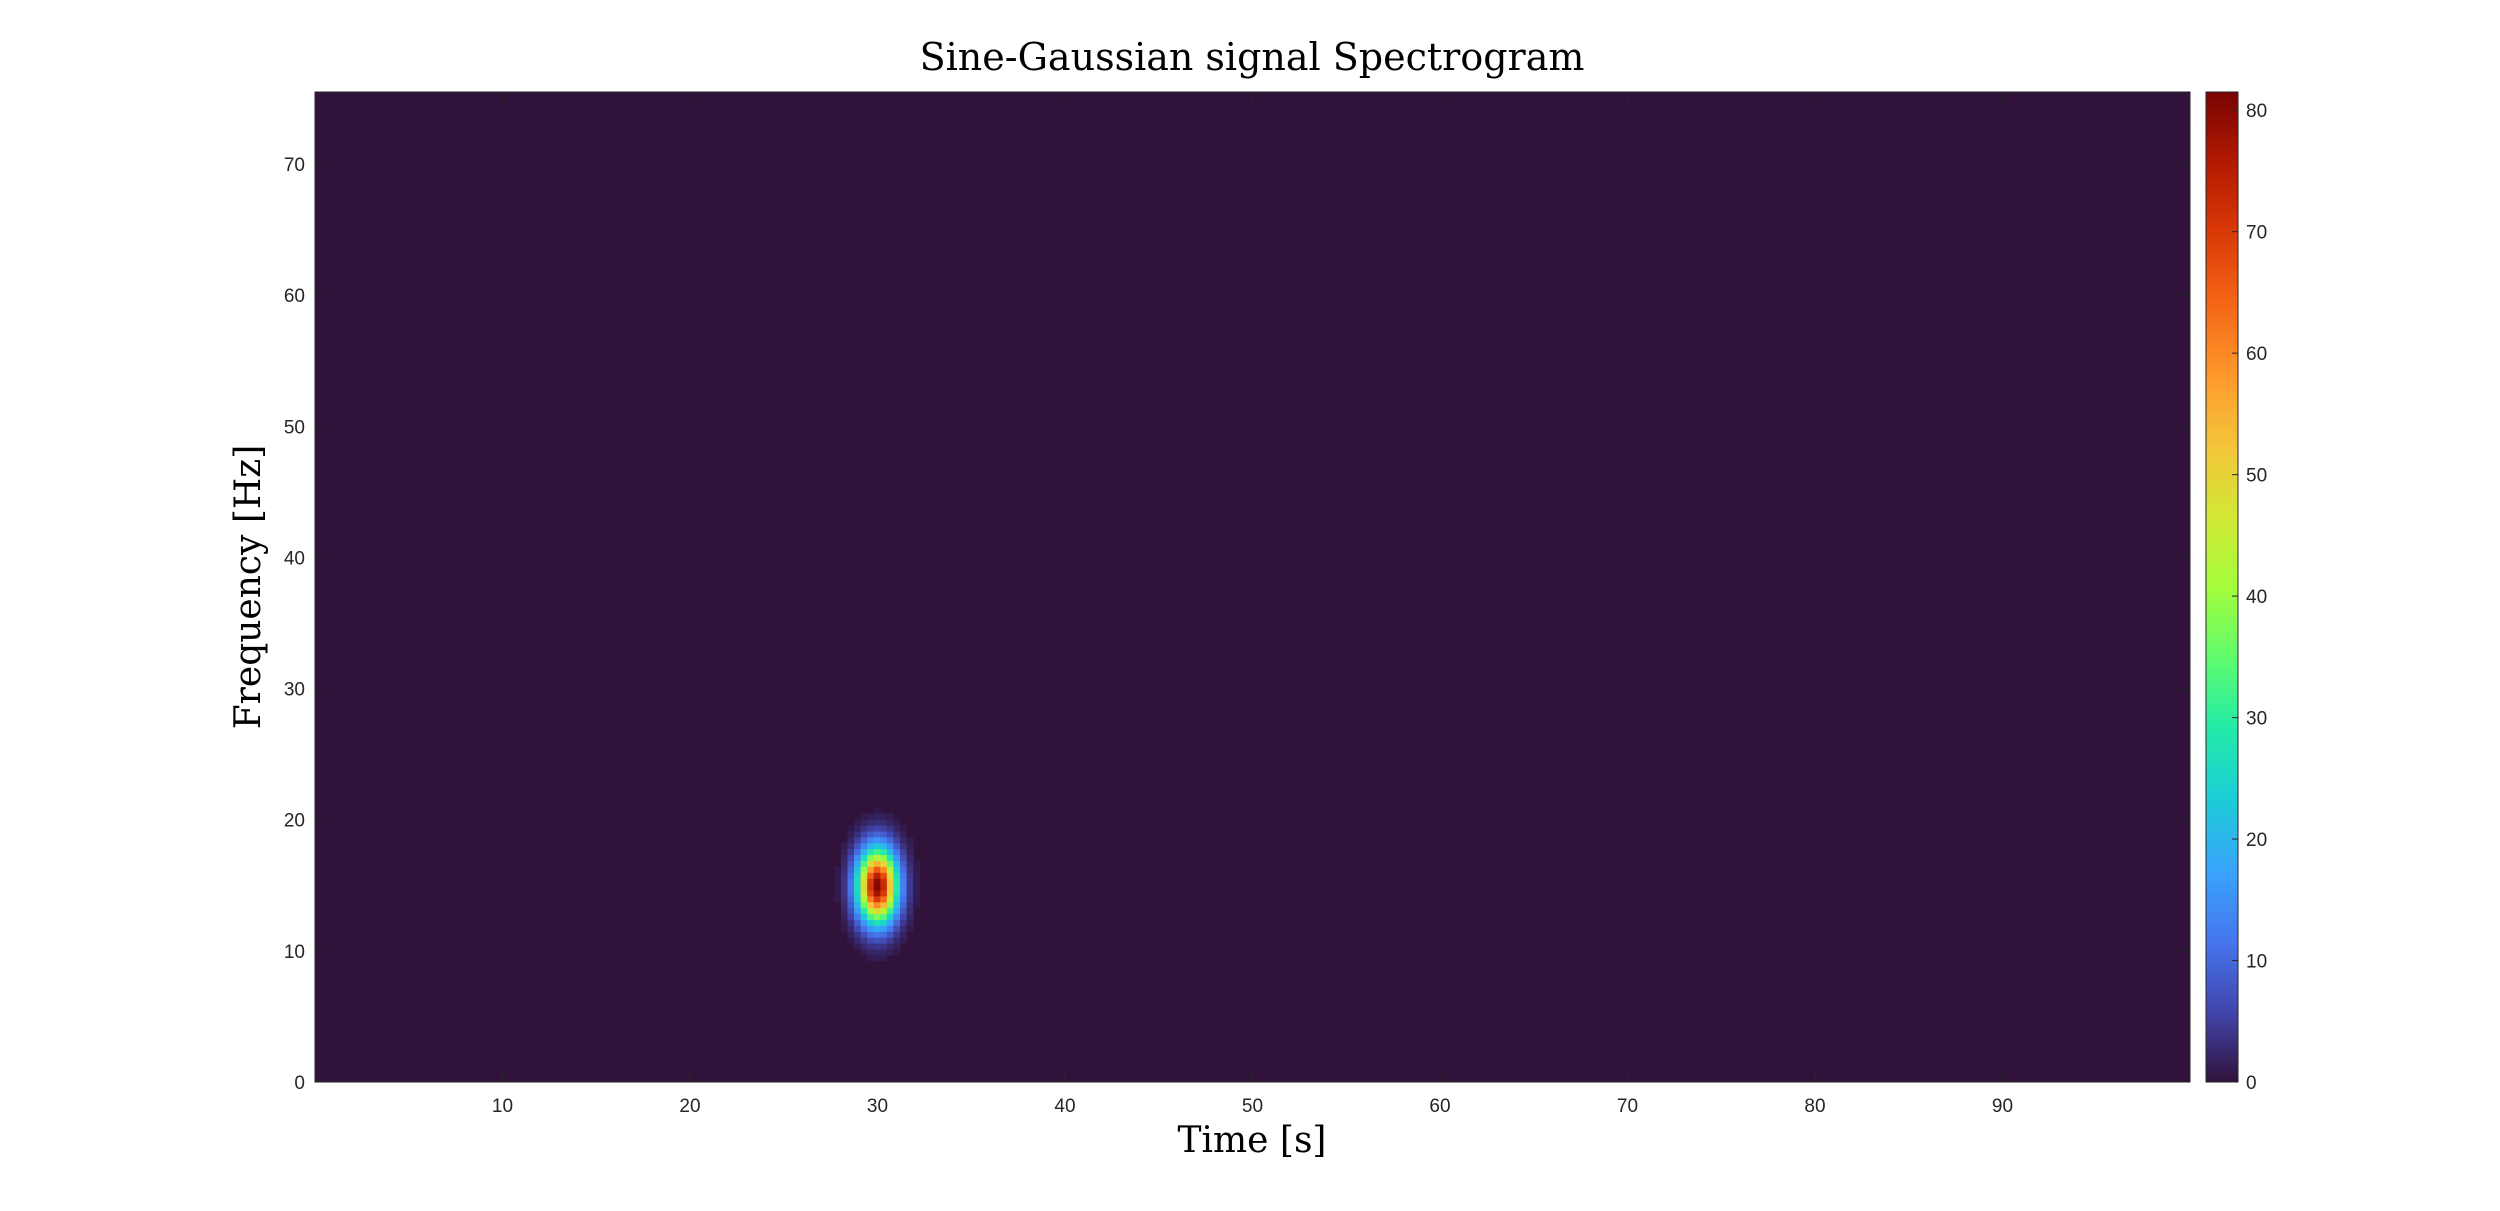  What do you see at coordinates (1252, 1106) in the screenshot?
I see `x-tick-label: 50` at bounding box center [1252, 1106].